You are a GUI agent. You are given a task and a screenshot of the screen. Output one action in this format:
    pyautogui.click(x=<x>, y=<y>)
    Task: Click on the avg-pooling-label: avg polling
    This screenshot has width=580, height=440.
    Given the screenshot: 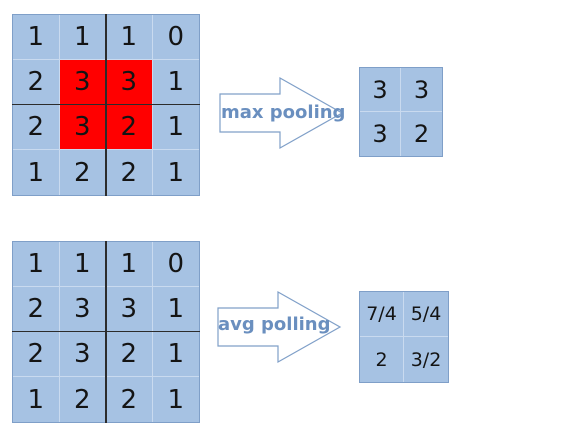 What is the action you would take?
    pyautogui.click(x=274, y=324)
    